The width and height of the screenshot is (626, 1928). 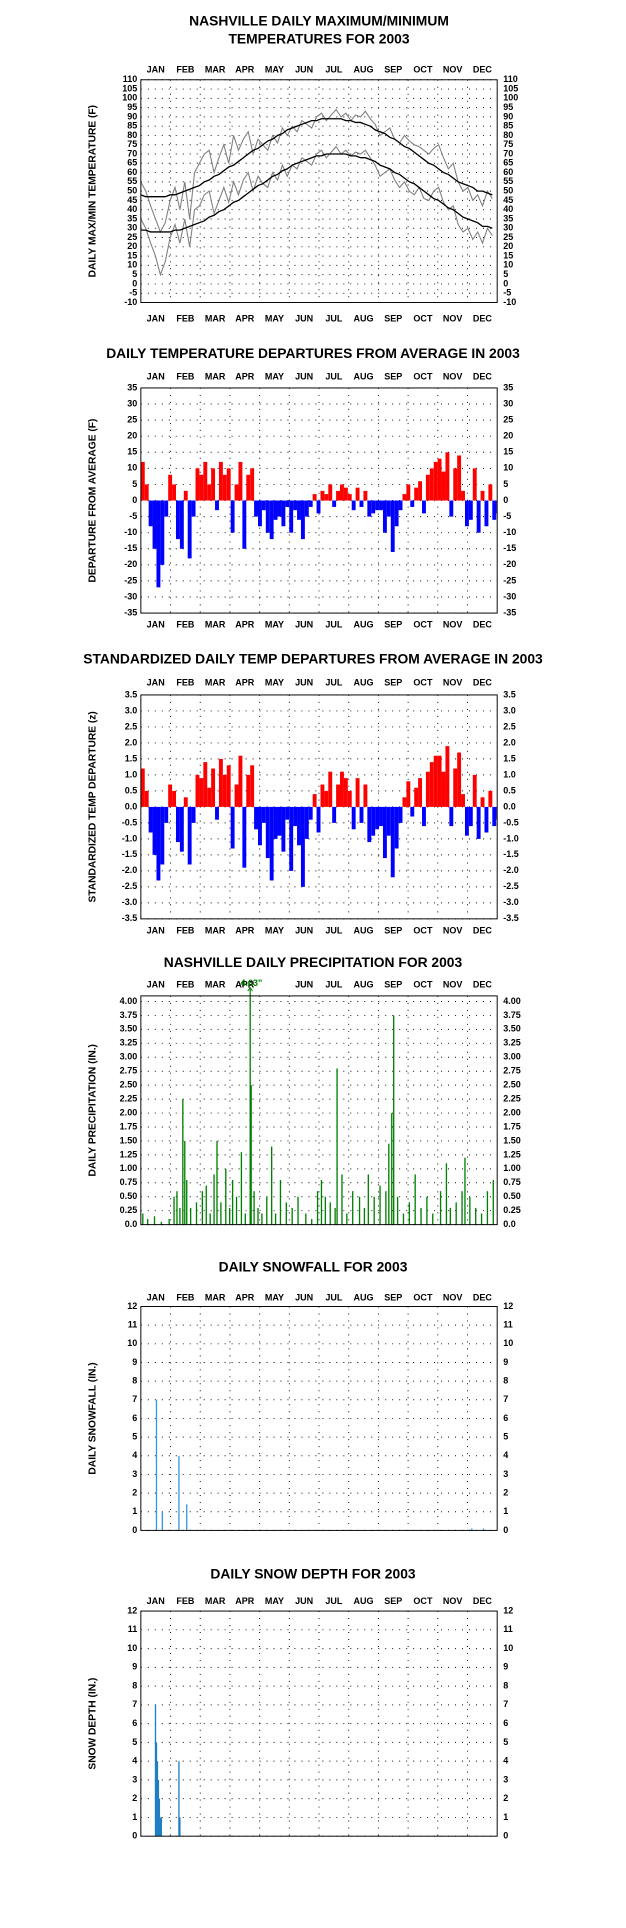 What do you see at coordinates (512, 1001) in the screenshot?
I see `y-tick-label: 4.00` at bounding box center [512, 1001].